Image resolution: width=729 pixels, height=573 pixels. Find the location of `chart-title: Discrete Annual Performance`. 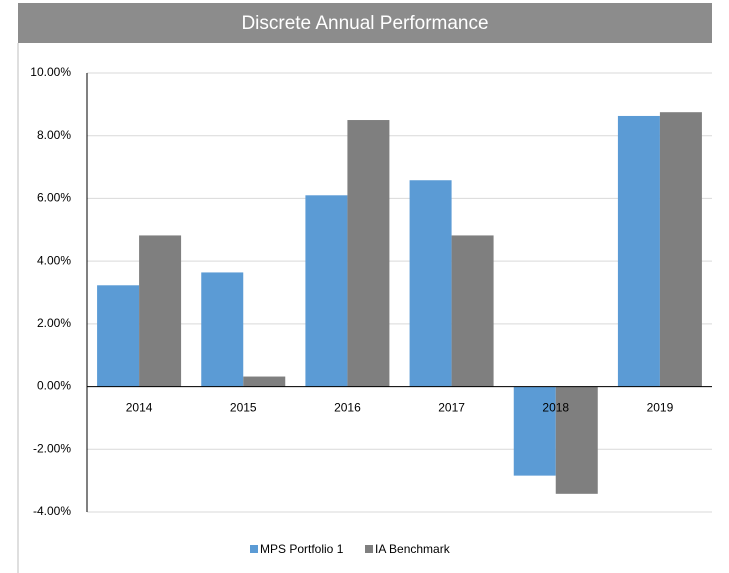

chart-title: Discrete Annual Performance is located at coordinates (364, 23).